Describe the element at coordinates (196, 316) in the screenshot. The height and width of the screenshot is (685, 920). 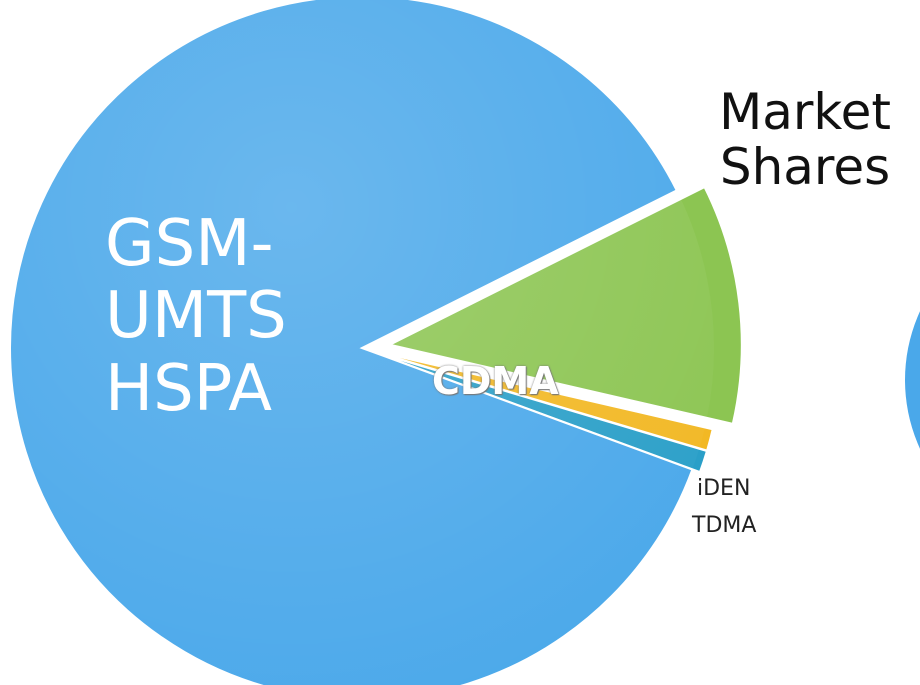
I see `slice-label: GSM- UMTS HSPA` at that location.